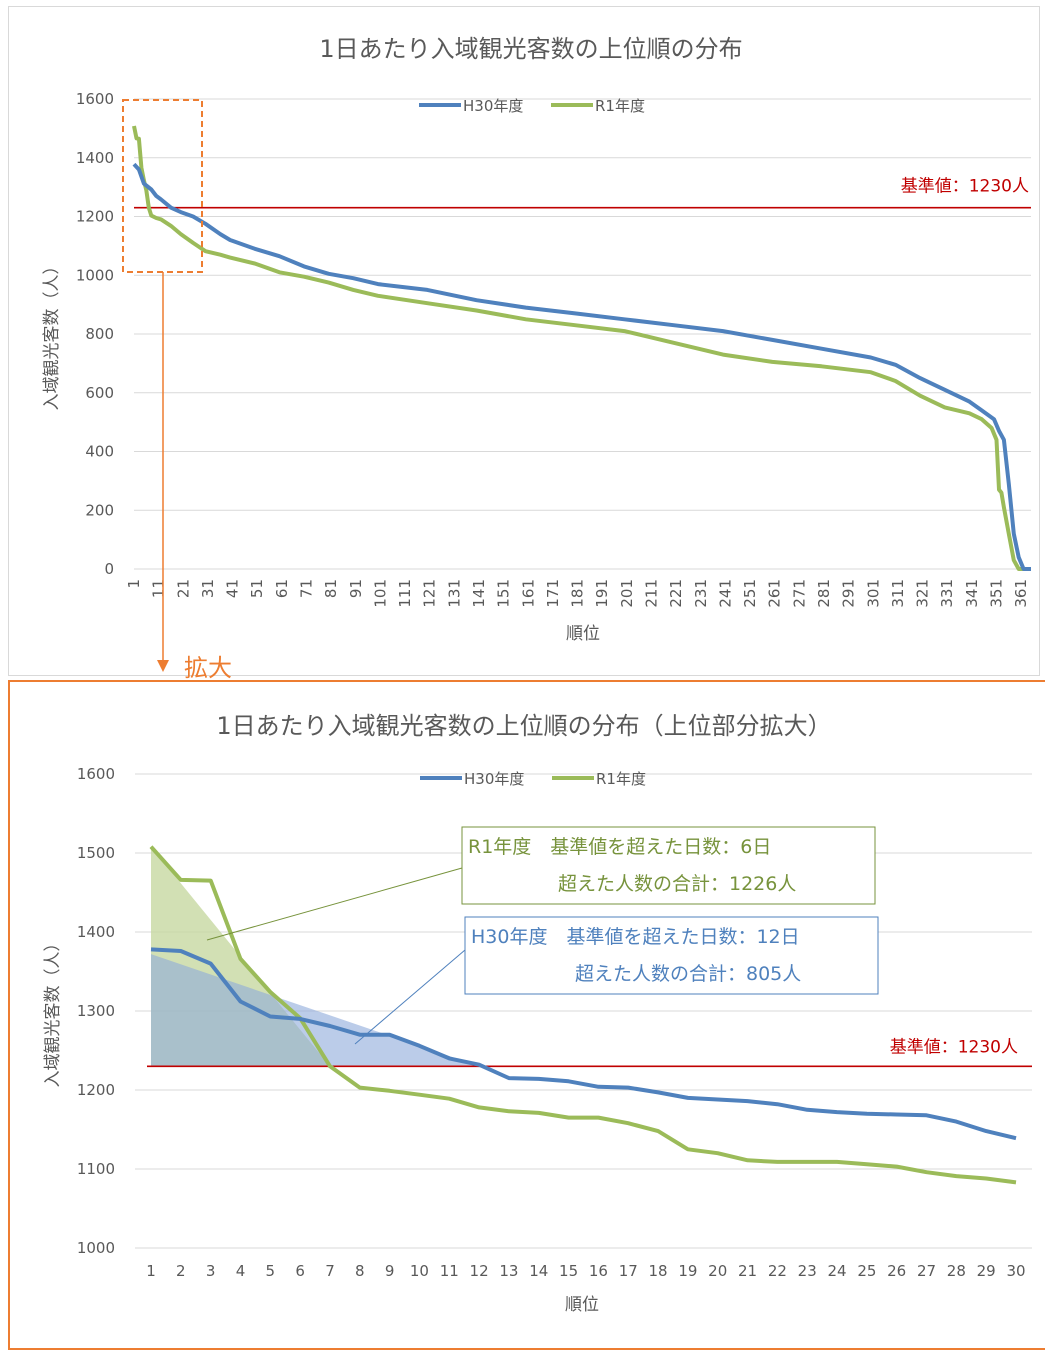 This screenshot has width=1045, height=1352. I want to click on y-tick-label: 800, so click(99, 334).